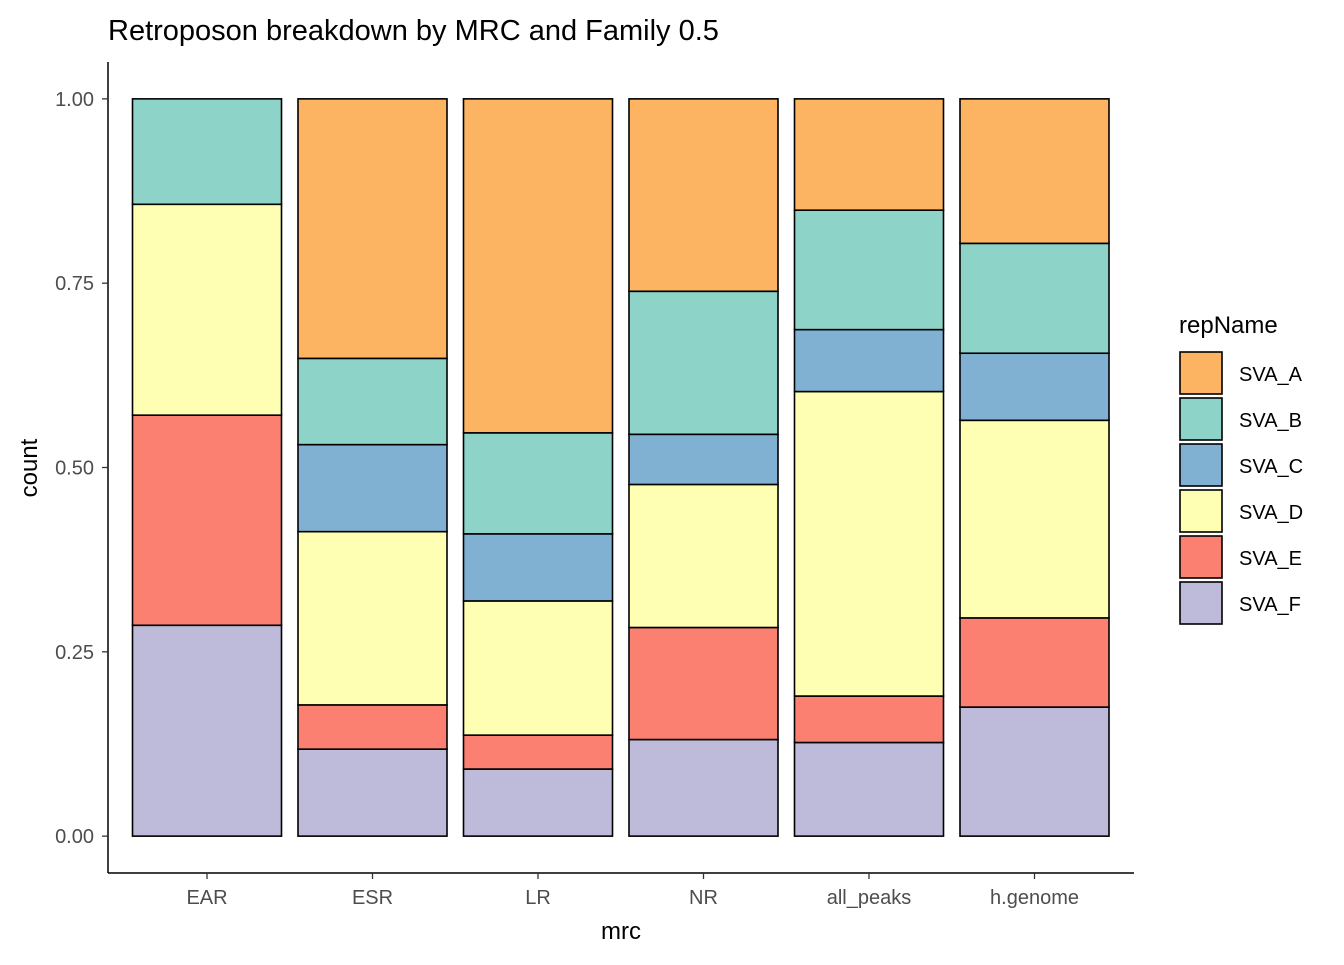 The width and height of the screenshot is (1344, 965). Describe the element at coordinates (1034, 387) in the screenshot. I see `bar-segment-h.genome-SVA_C` at that location.